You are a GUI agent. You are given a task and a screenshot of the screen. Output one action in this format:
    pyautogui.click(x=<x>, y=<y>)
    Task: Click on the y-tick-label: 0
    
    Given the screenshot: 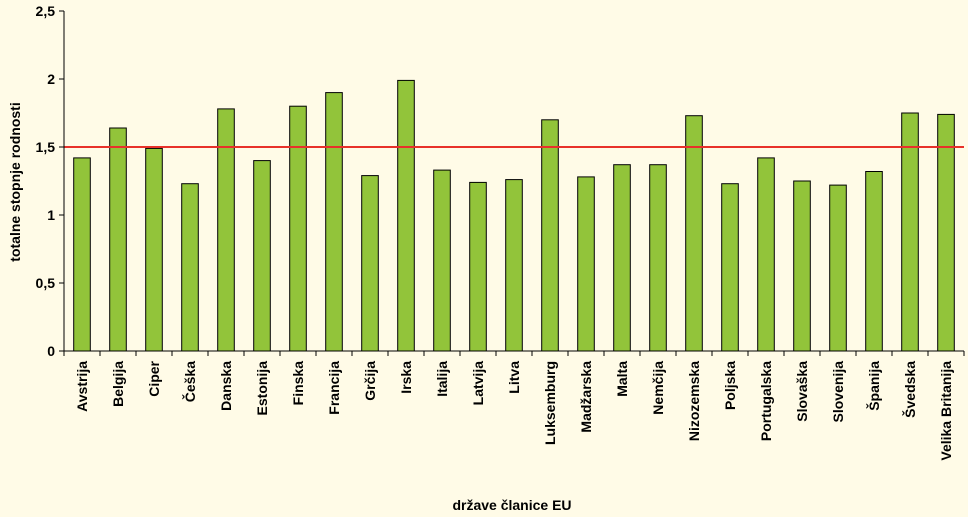 What is the action you would take?
    pyautogui.click(x=51, y=351)
    